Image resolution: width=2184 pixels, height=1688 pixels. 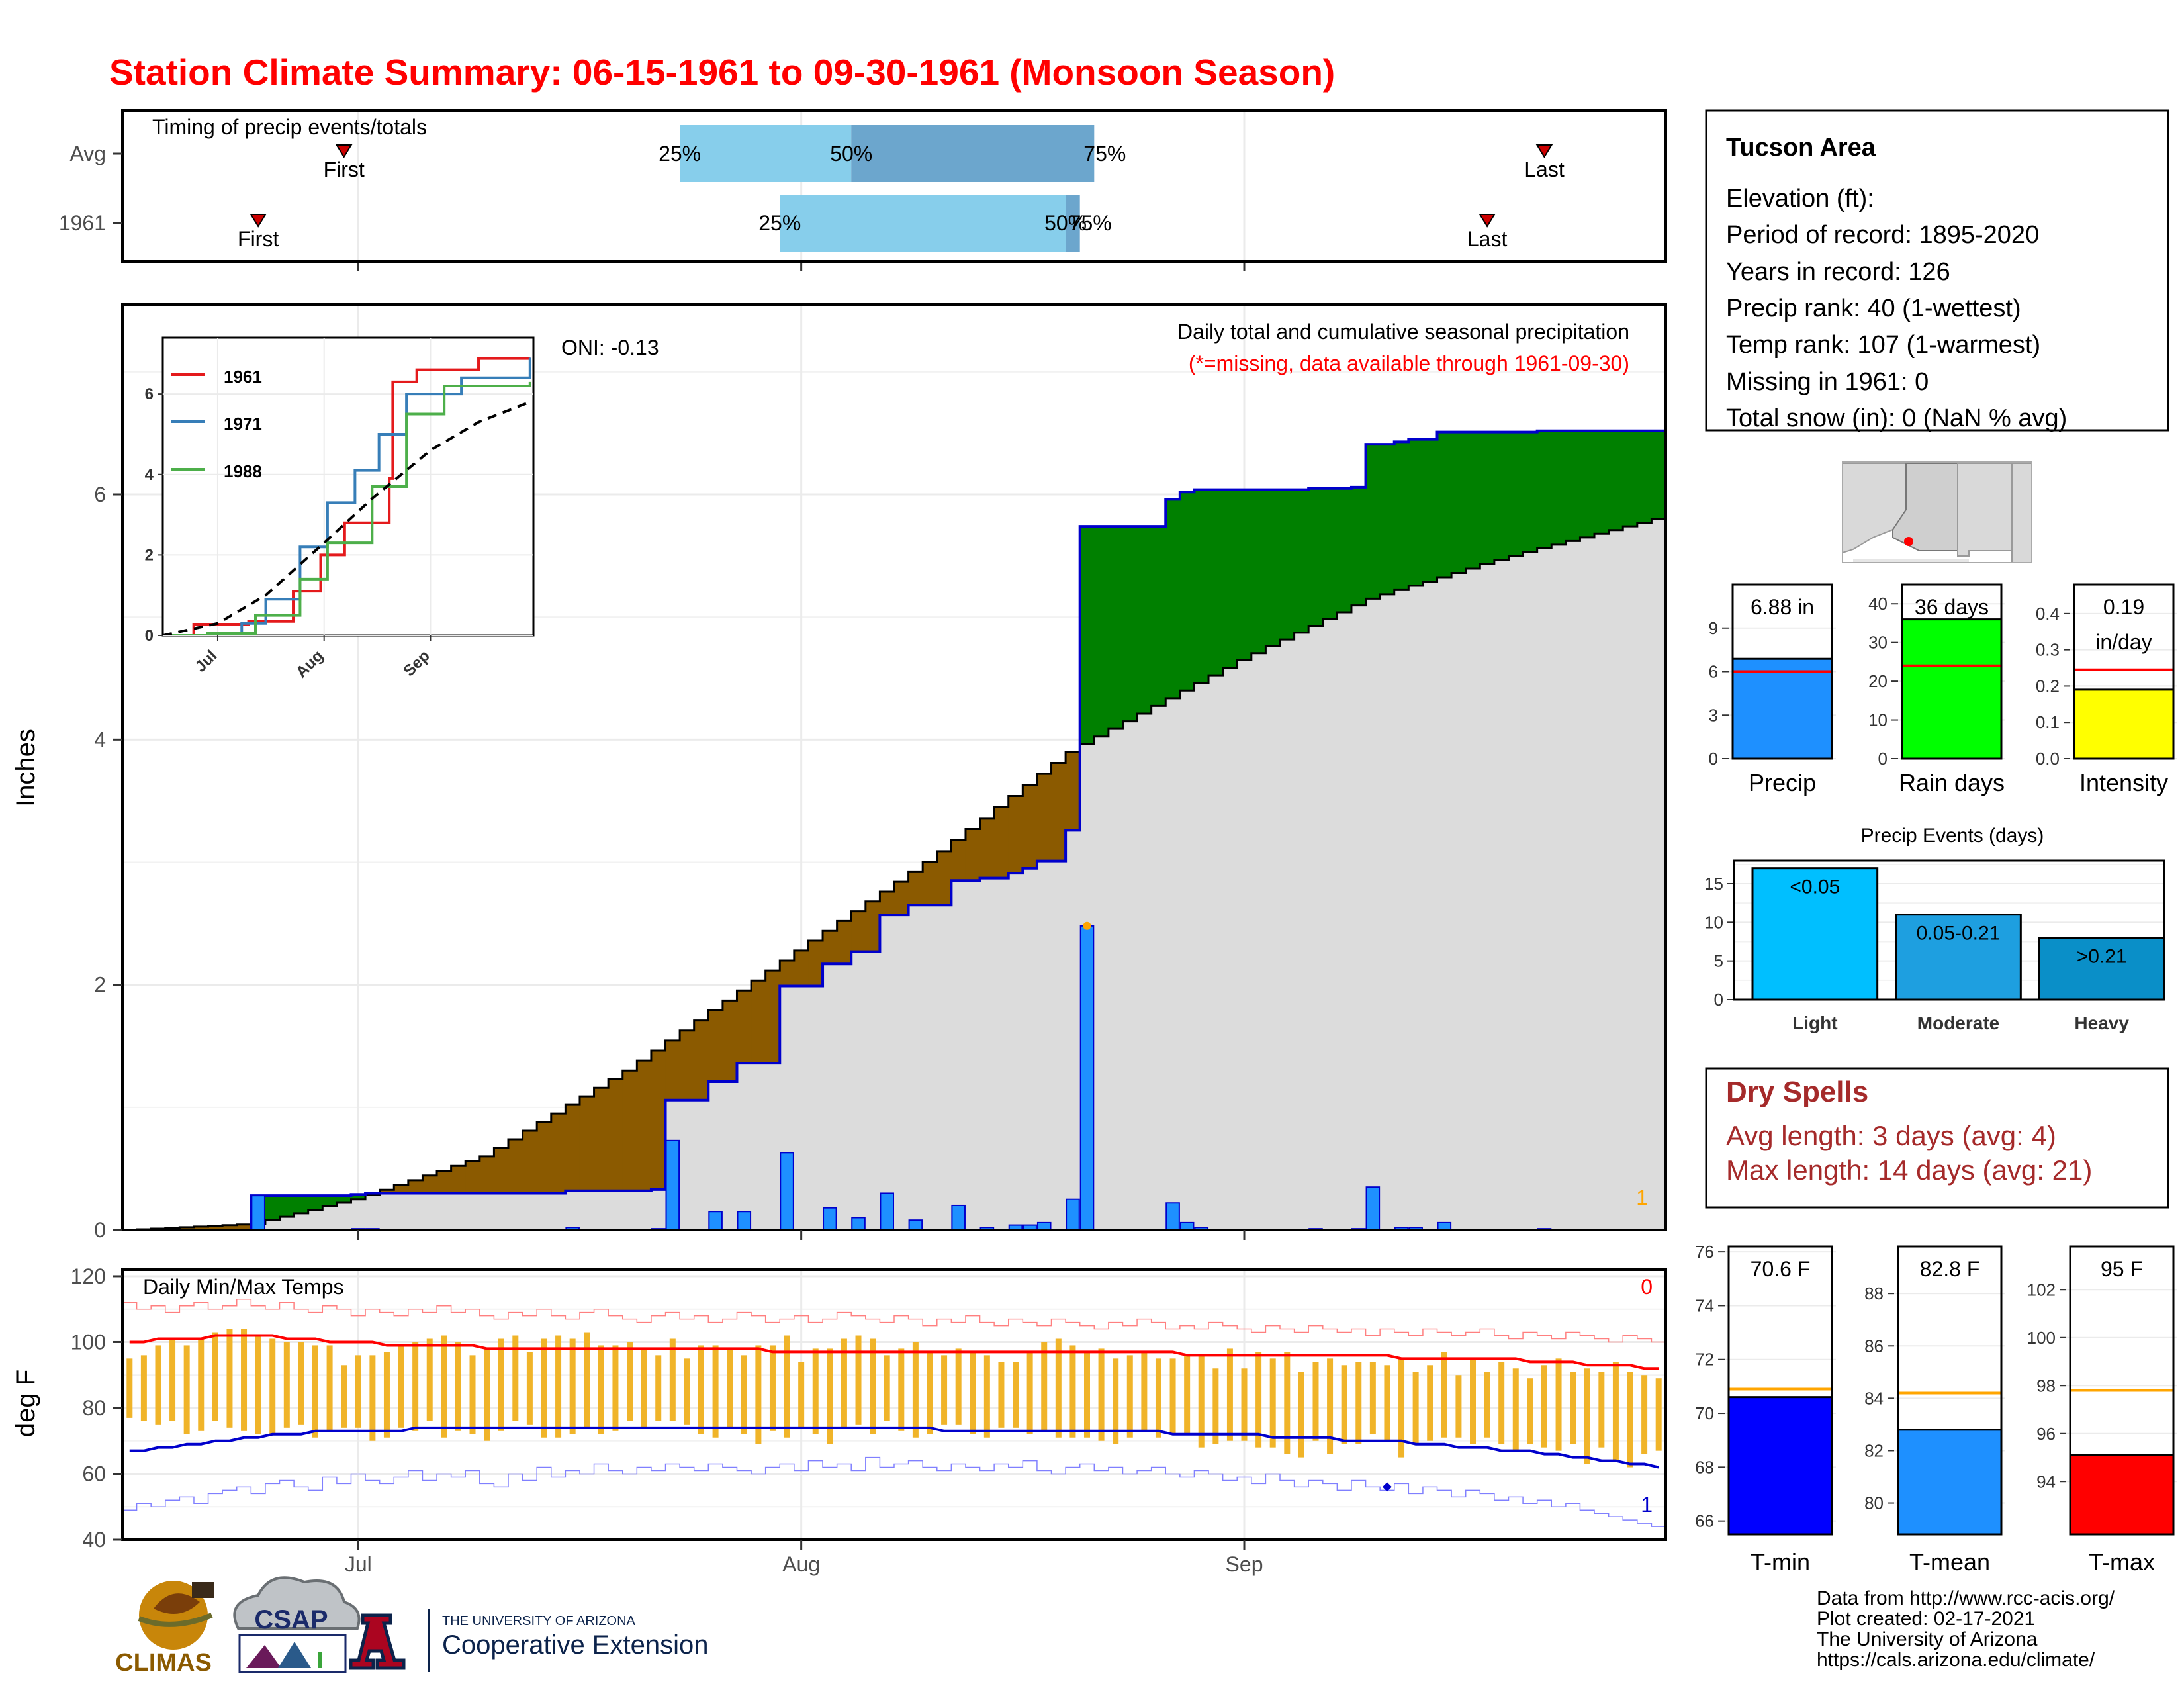 I want to click on timing-row-year: 1961, so click(x=82, y=223).